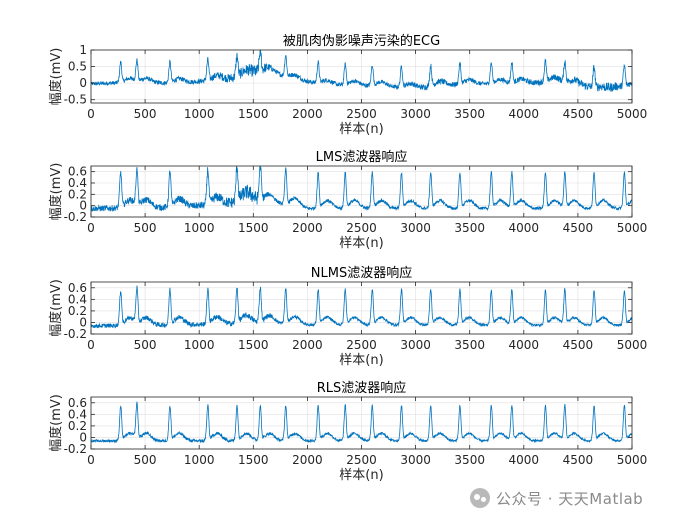 The height and width of the screenshot is (525, 700). I want to click on chart-title: 被肌肉伪影噪声污染的ECG, so click(361, 41).